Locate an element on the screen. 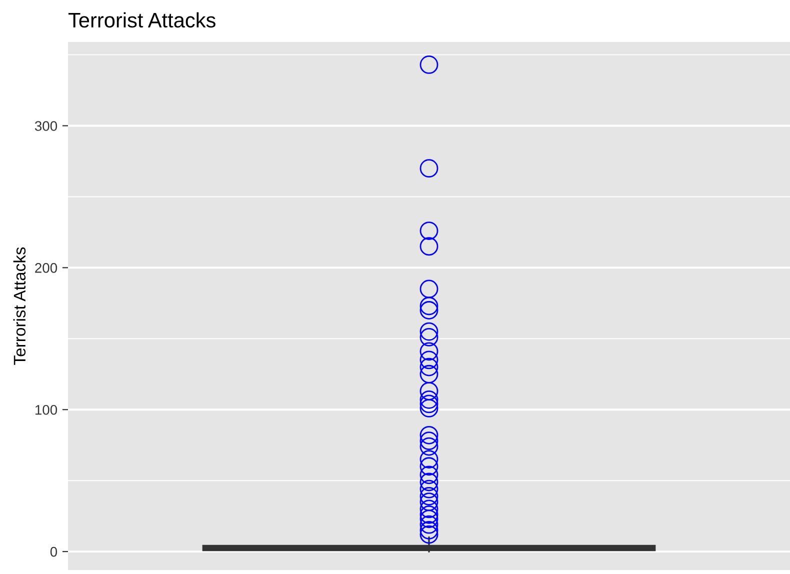 Image resolution: width=790 pixels, height=574 pixels. y-axis-title: Terrorist Attacks is located at coordinates (19, 306).